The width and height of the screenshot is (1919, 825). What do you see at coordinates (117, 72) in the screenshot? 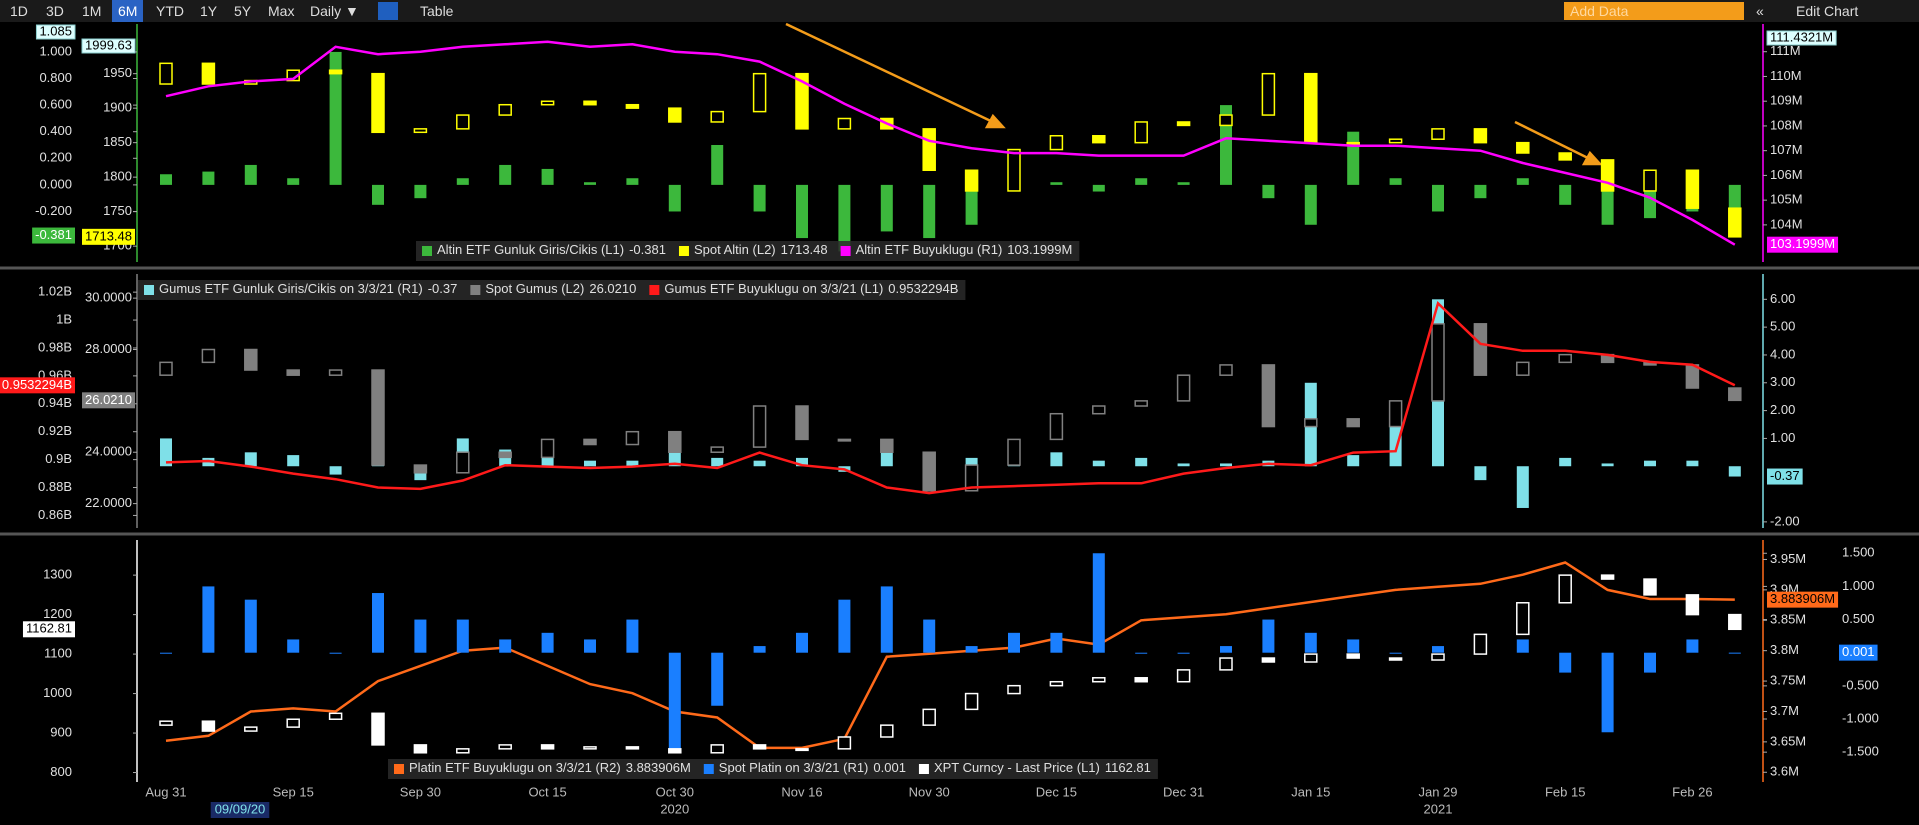
I see `y-tick-label: 1950` at bounding box center [117, 72].